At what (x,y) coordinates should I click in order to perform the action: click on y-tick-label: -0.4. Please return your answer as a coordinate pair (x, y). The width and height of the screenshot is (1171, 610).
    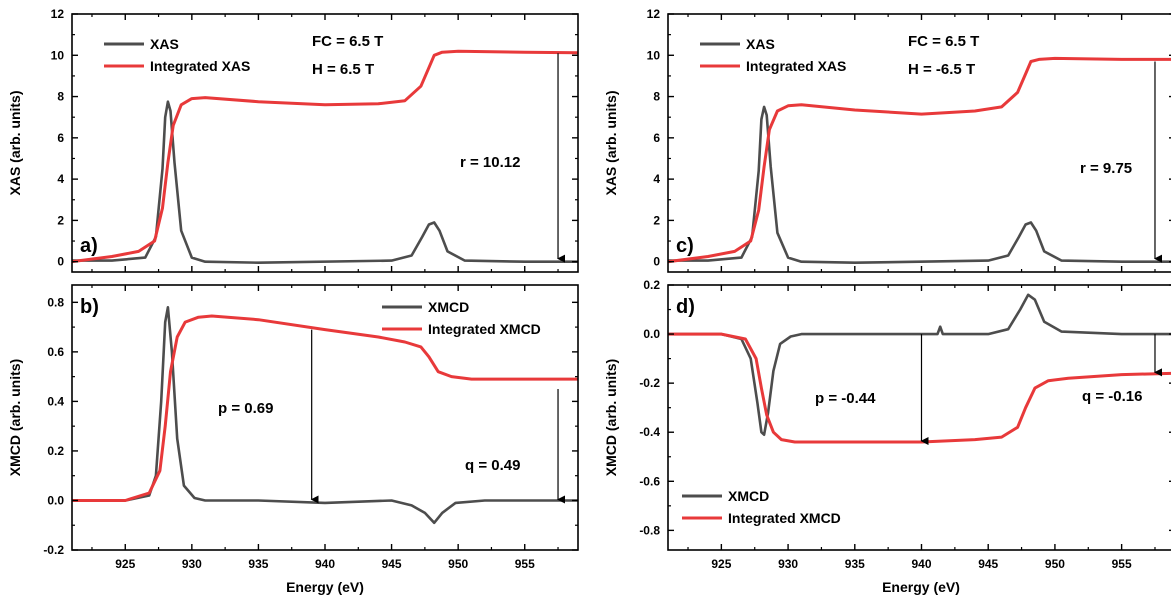
    Looking at the image, I should click on (649, 432).